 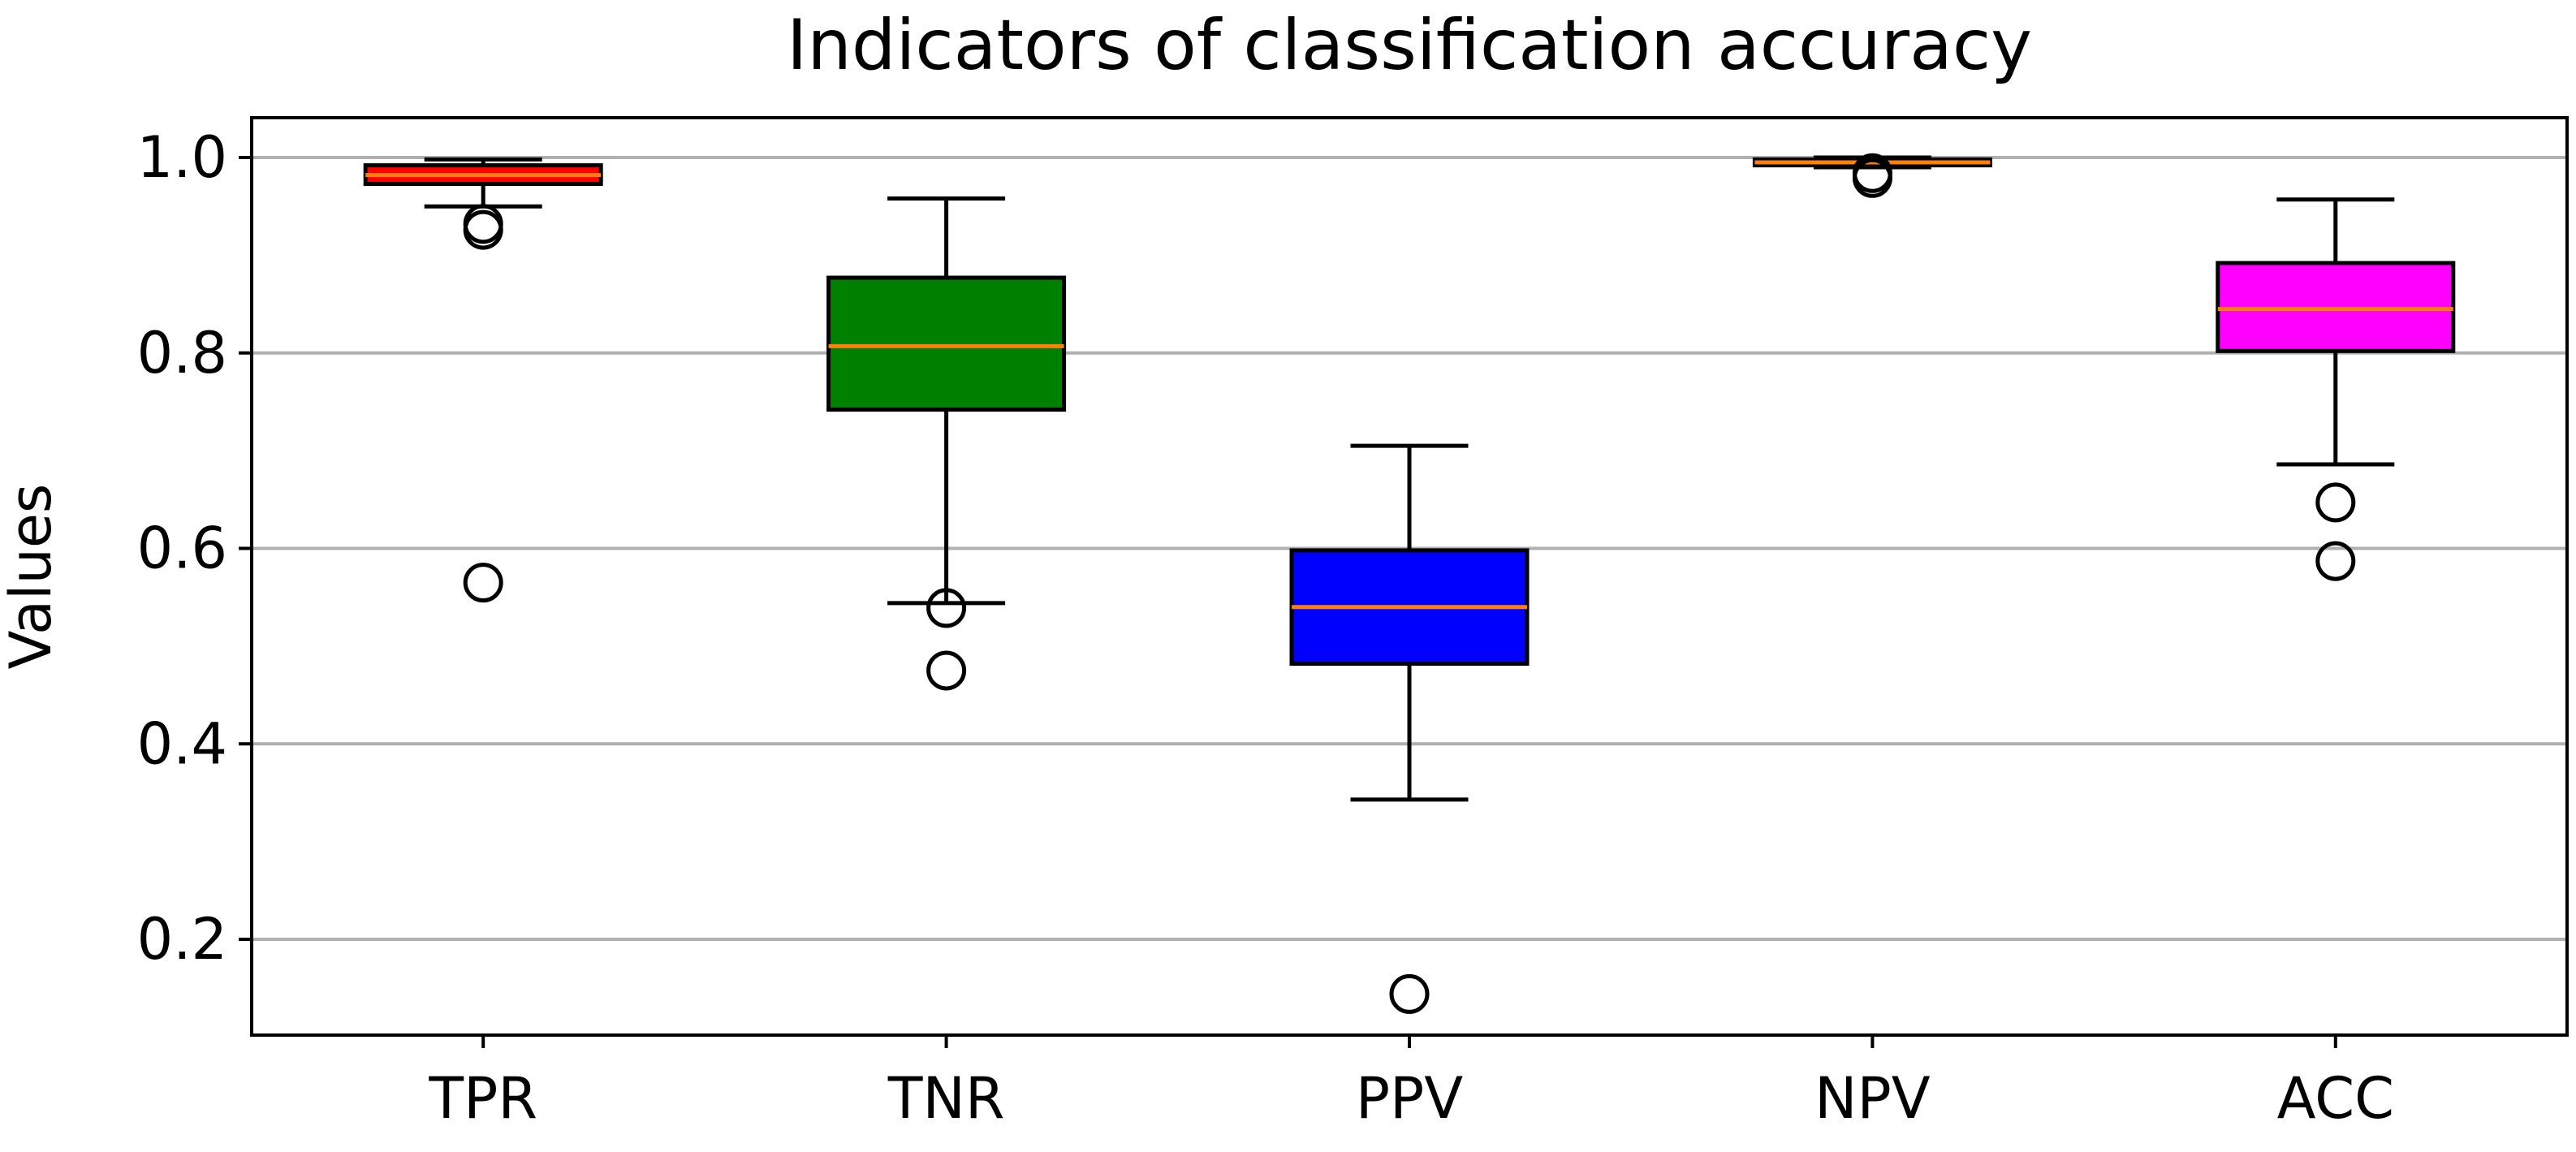 What do you see at coordinates (1409, 1098) in the screenshot?
I see `x-tick-label: PPV` at bounding box center [1409, 1098].